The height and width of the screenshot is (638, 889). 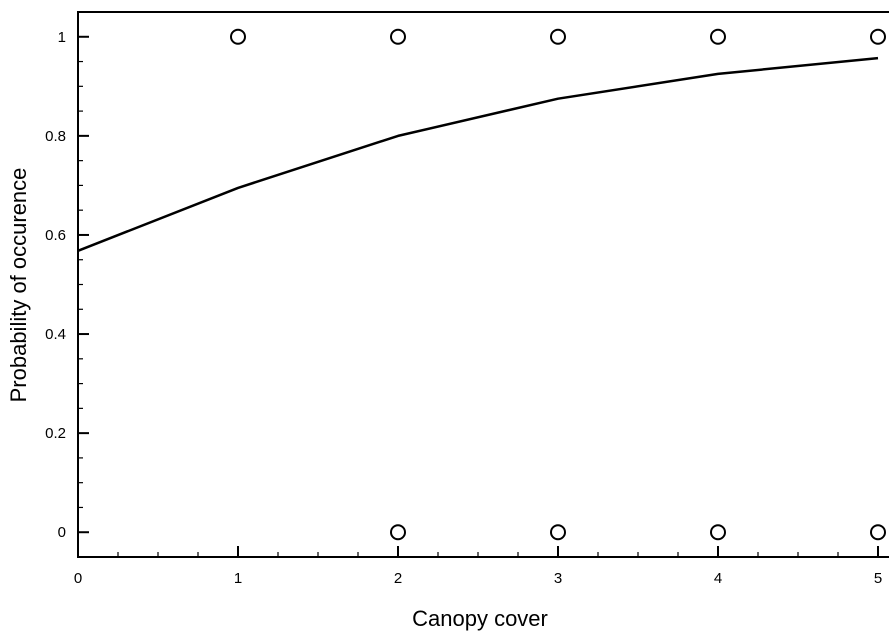 What do you see at coordinates (62, 37) in the screenshot?
I see `y-tick-label: 1` at bounding box center [62, 37].